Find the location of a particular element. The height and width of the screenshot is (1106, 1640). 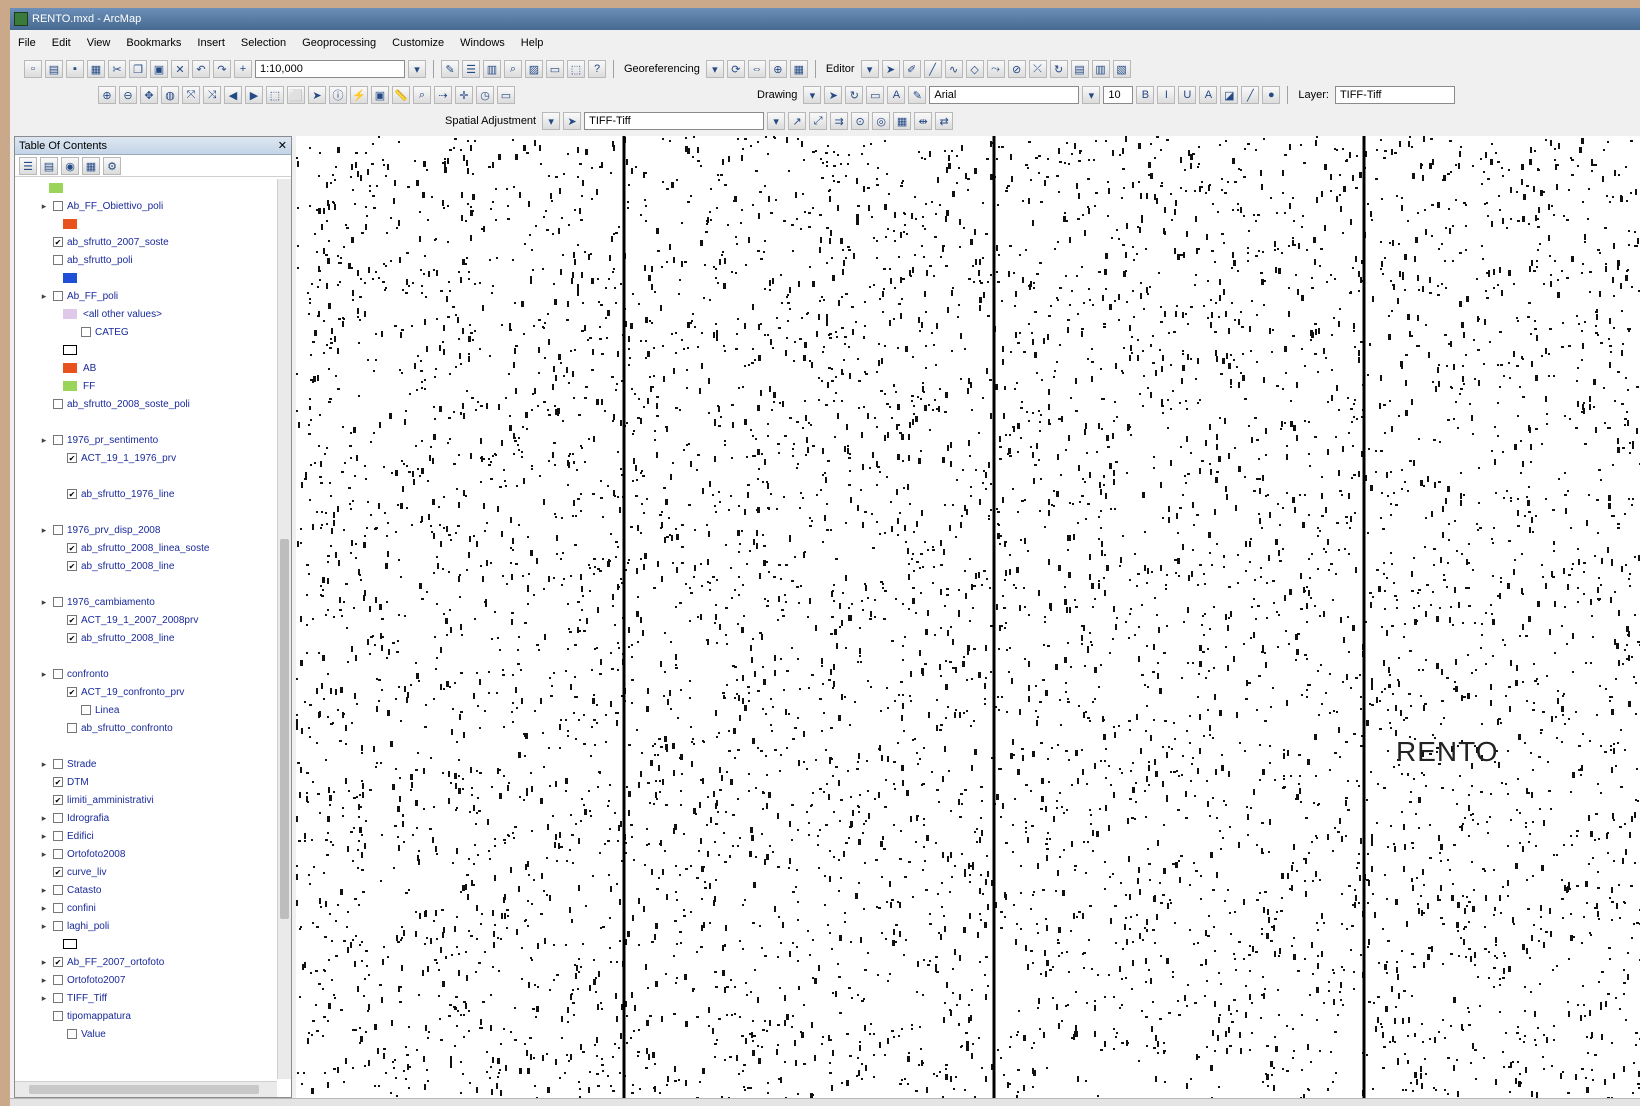

select-elements-icon: ➤ is located at coordinates (833, 95).